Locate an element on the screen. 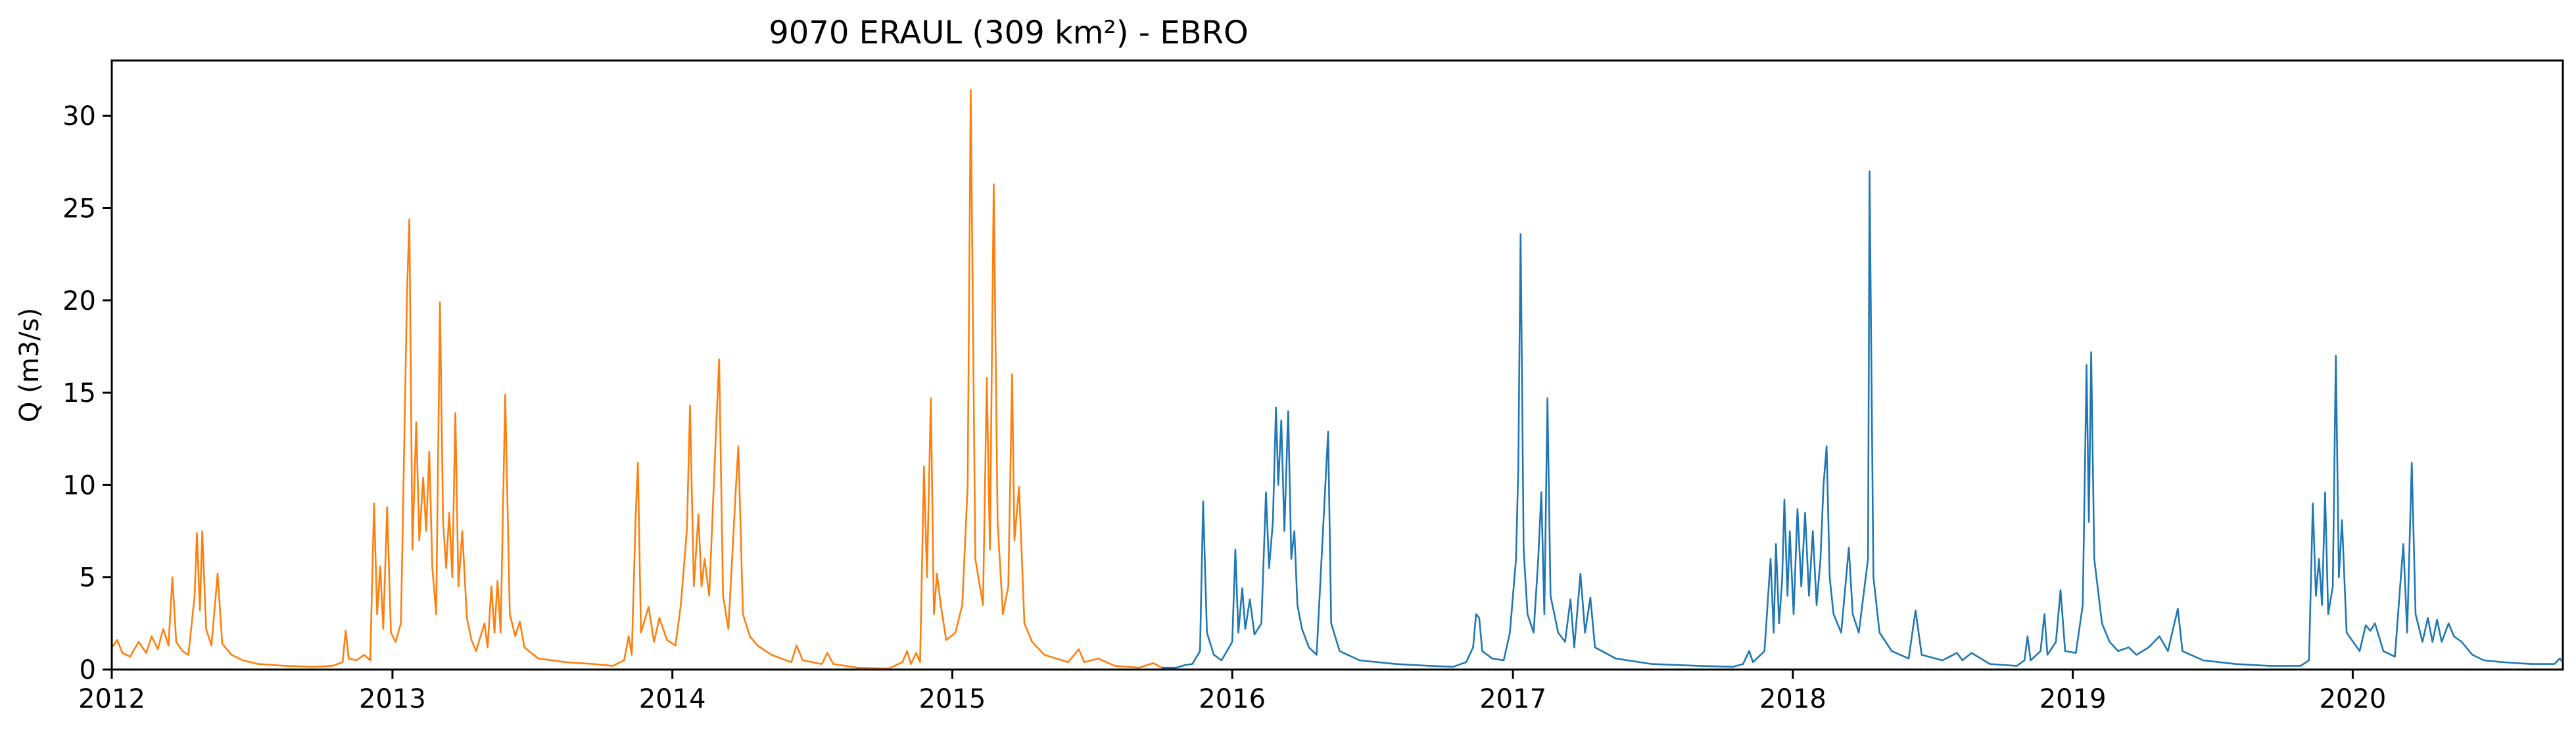  y-tick-label: 10 is located at coordinates (79, 486).